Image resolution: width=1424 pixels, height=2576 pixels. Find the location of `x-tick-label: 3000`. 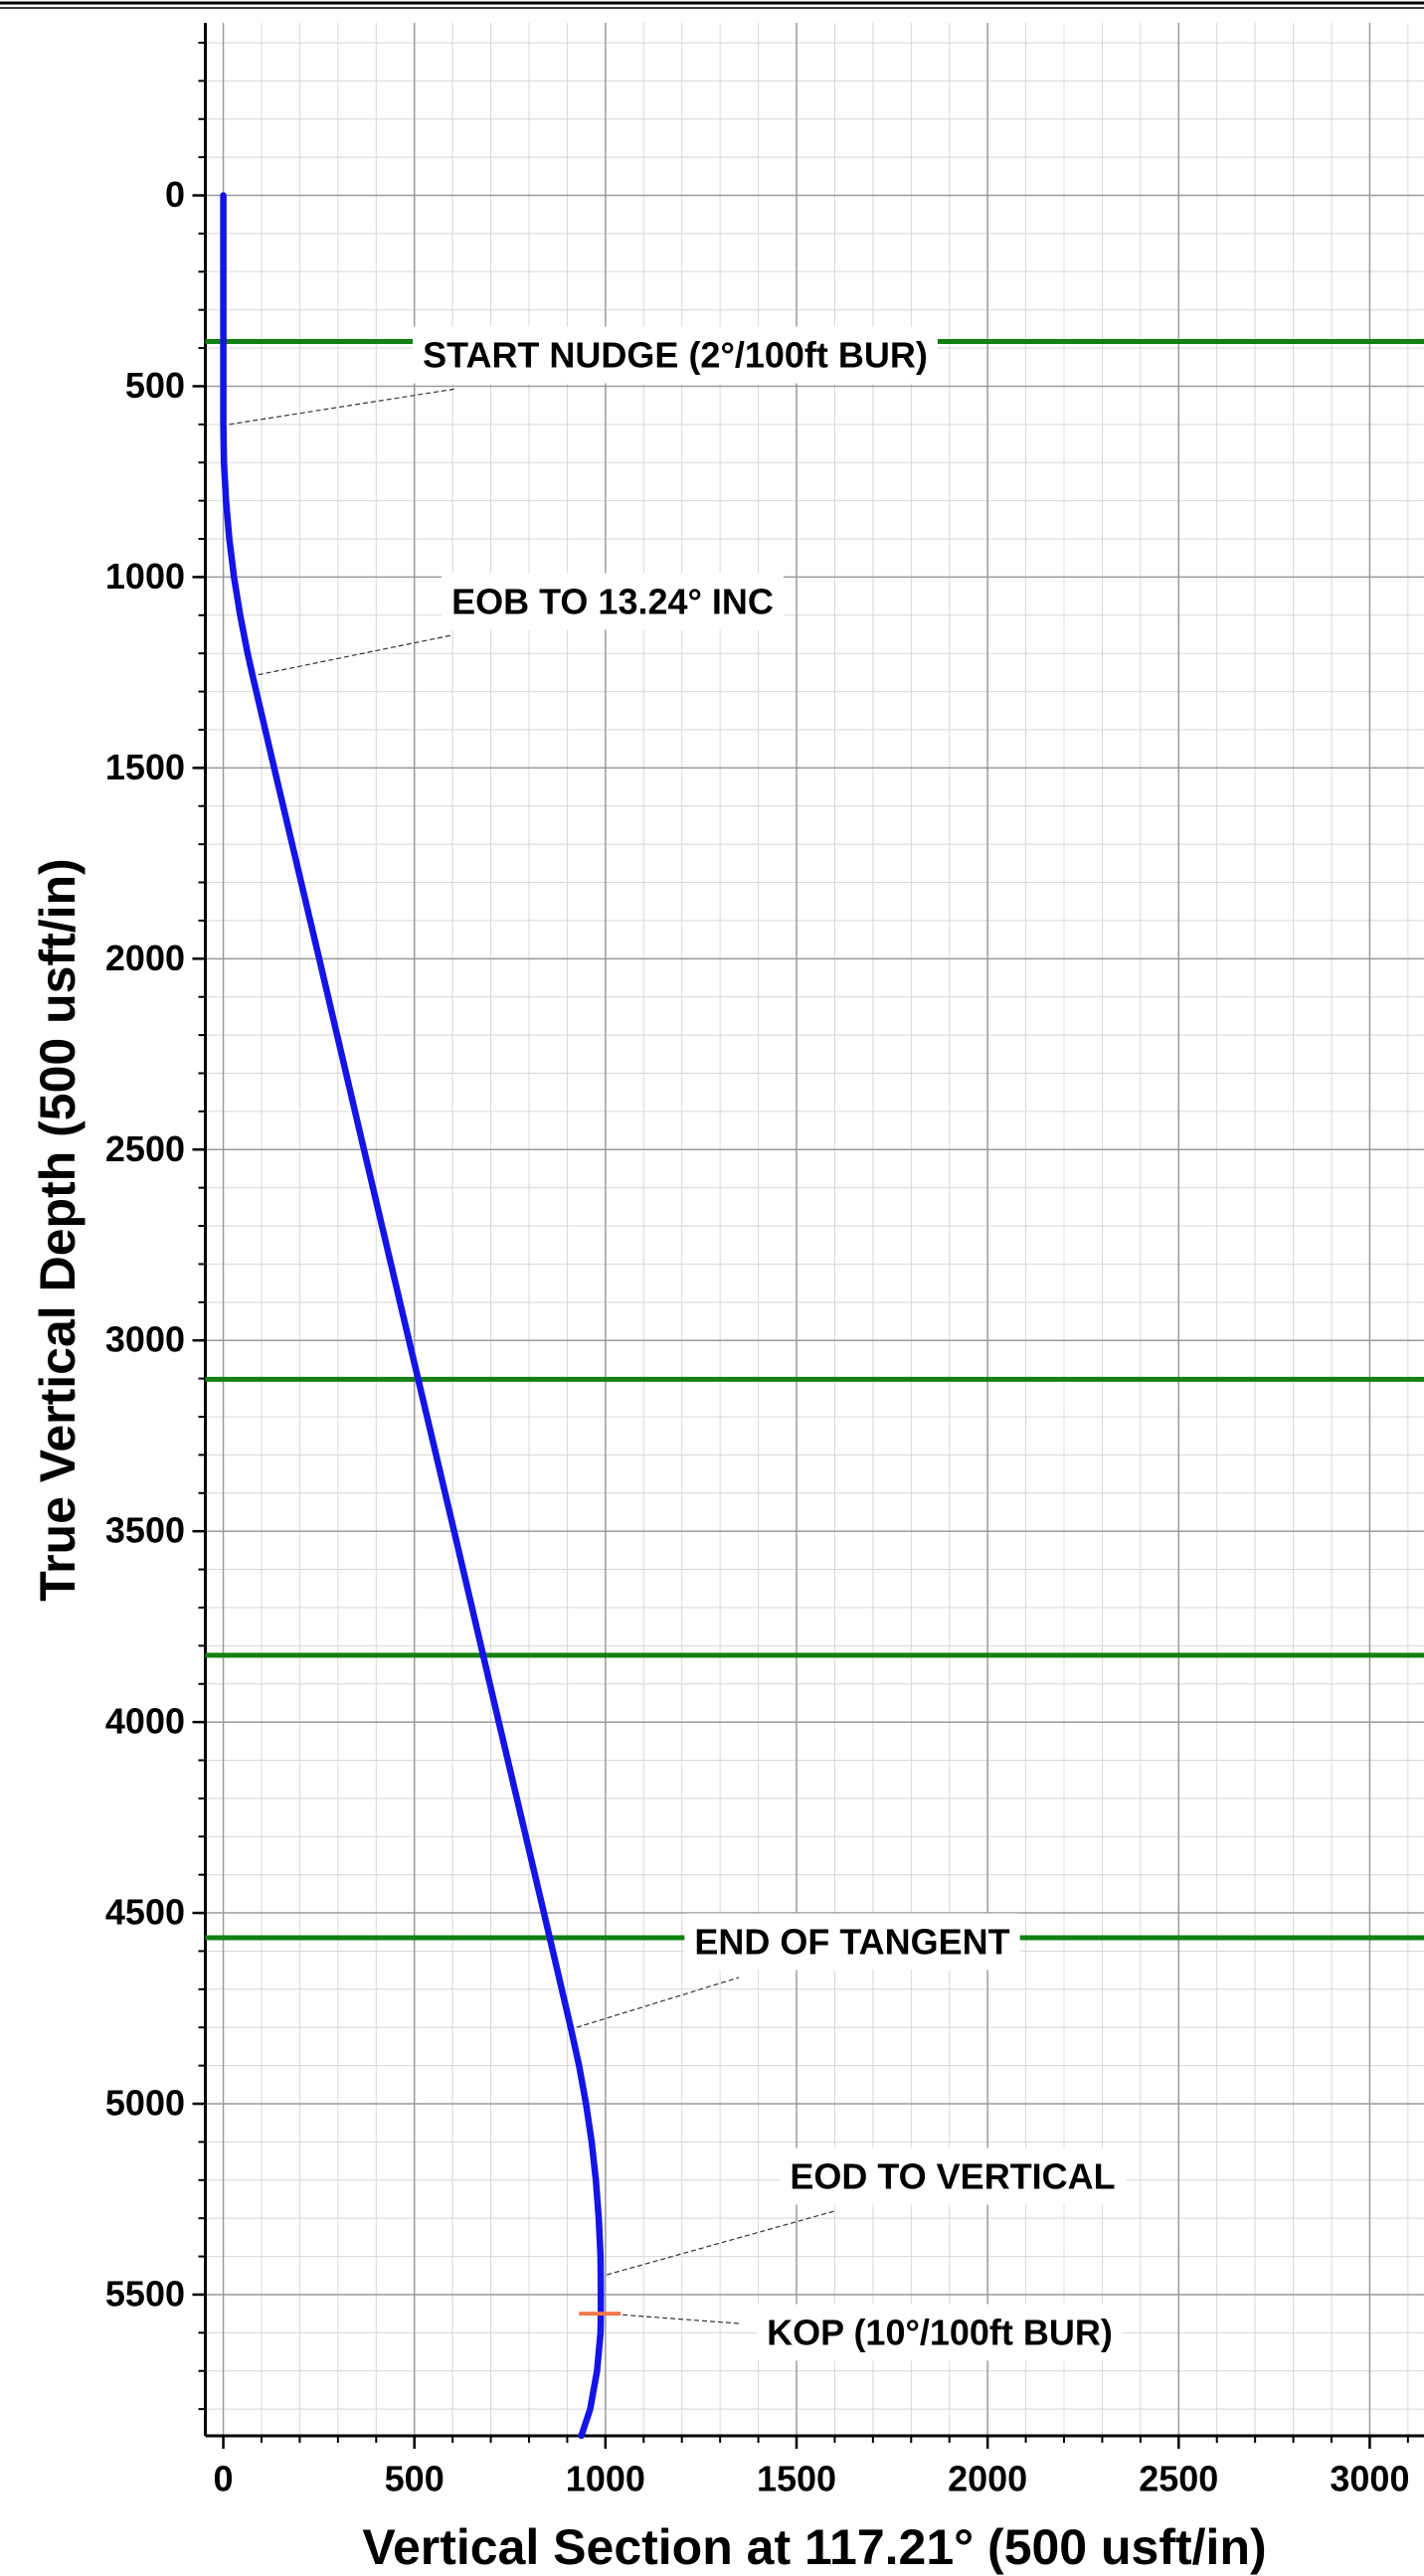

x-tick-label: 3000 is located at coordinates (1369, 2479).